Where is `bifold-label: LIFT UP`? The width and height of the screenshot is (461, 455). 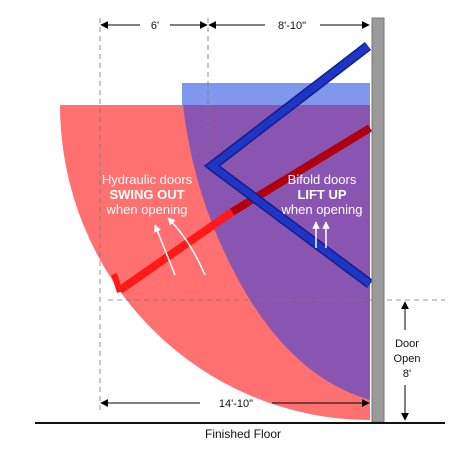
bifold-label: LIFT UP is located at coordinates (321, 194).